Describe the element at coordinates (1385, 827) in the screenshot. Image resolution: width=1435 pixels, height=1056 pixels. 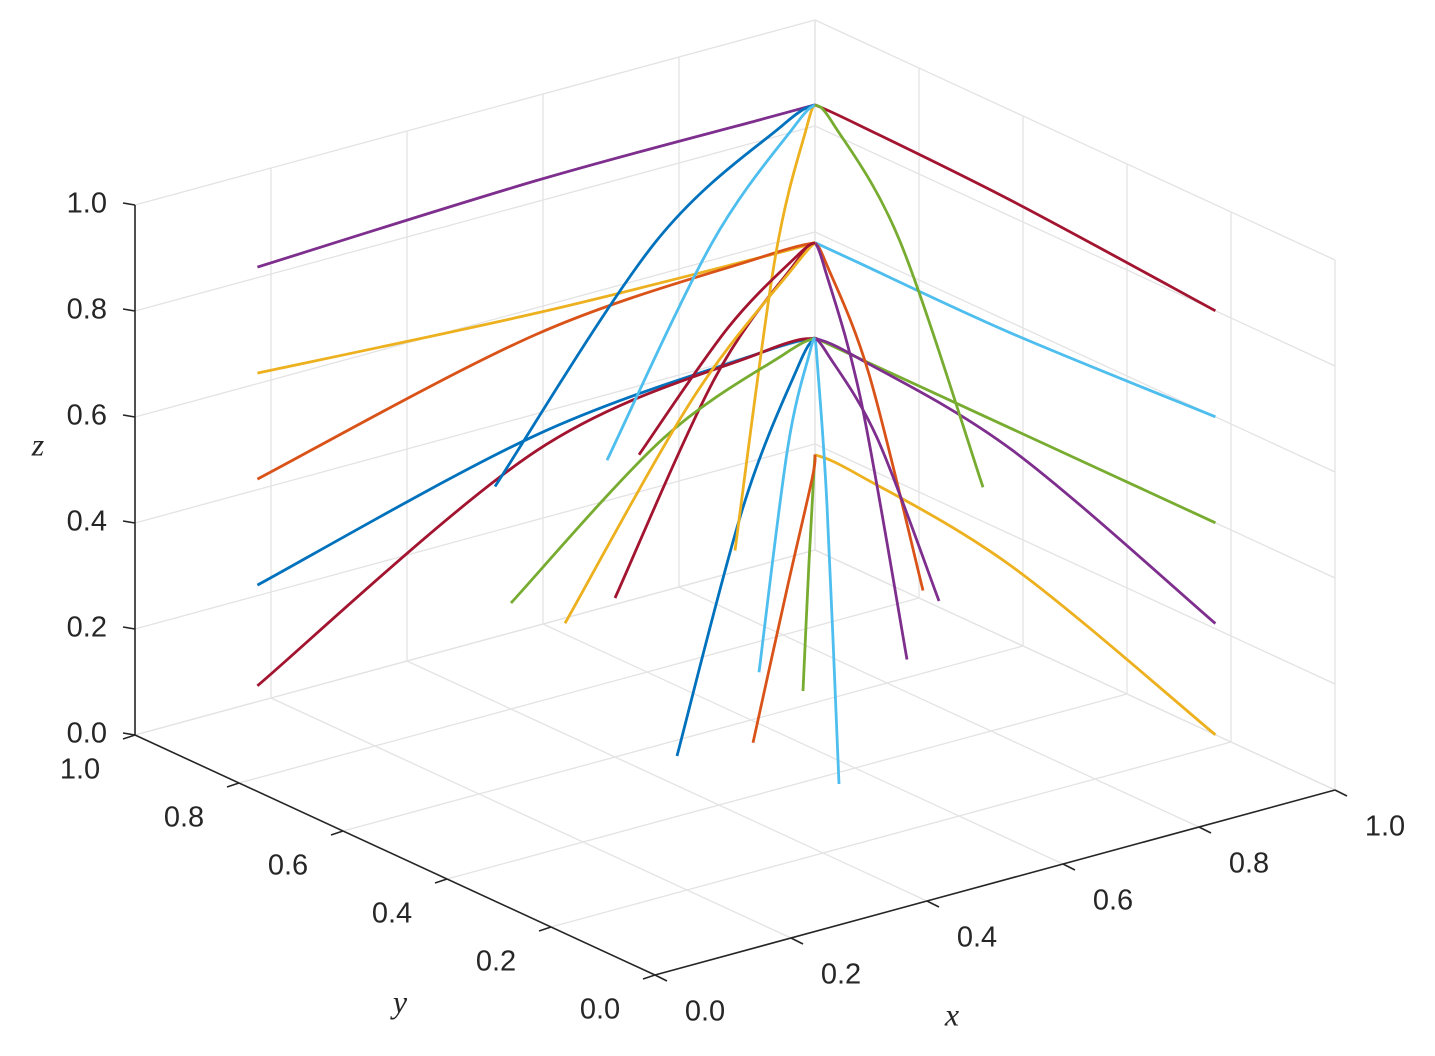
I see `x-tick-label: 1.0` at that location.